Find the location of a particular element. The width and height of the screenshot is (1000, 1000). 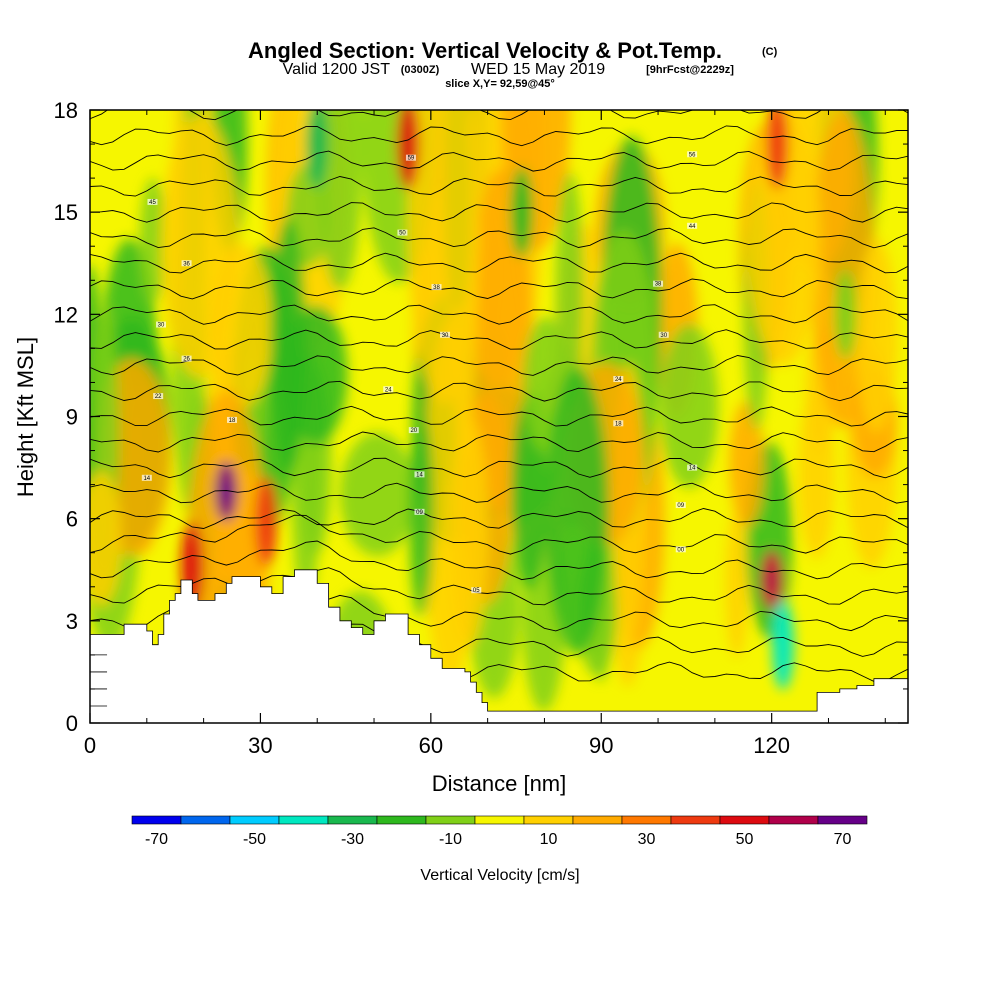

contour-label: 24 is located at coordinates (388, 390).